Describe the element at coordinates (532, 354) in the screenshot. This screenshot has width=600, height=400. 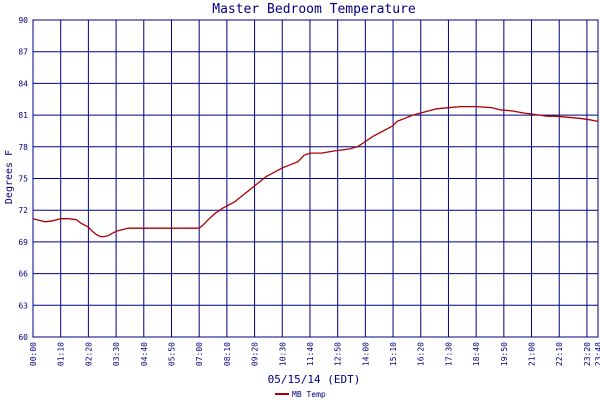
I see `x-tick-label: 21:00` at that location.